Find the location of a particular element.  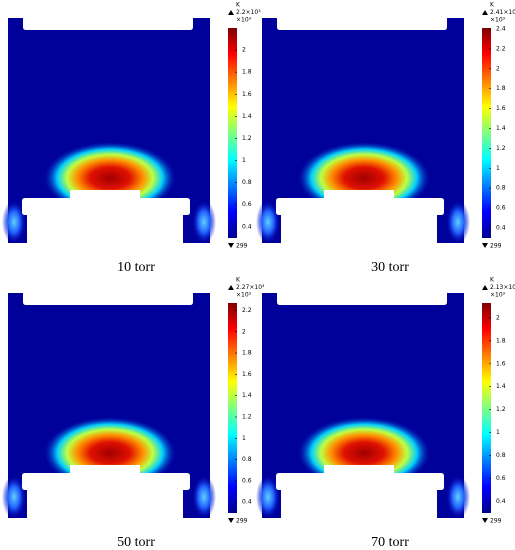

colorbar-max: 2.27×10³ is located at coordinates (250, 287).